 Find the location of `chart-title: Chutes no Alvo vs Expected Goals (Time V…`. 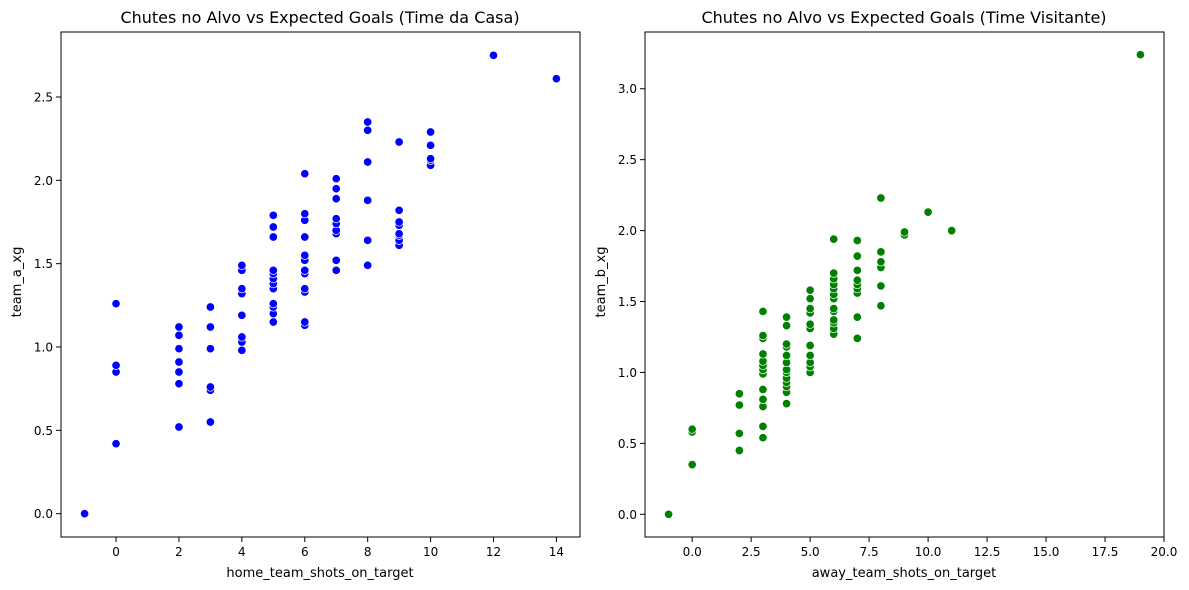

chart-title: Chutes no Alvo vs Expected Goals (Time V… is located at coordinates (903, 17).